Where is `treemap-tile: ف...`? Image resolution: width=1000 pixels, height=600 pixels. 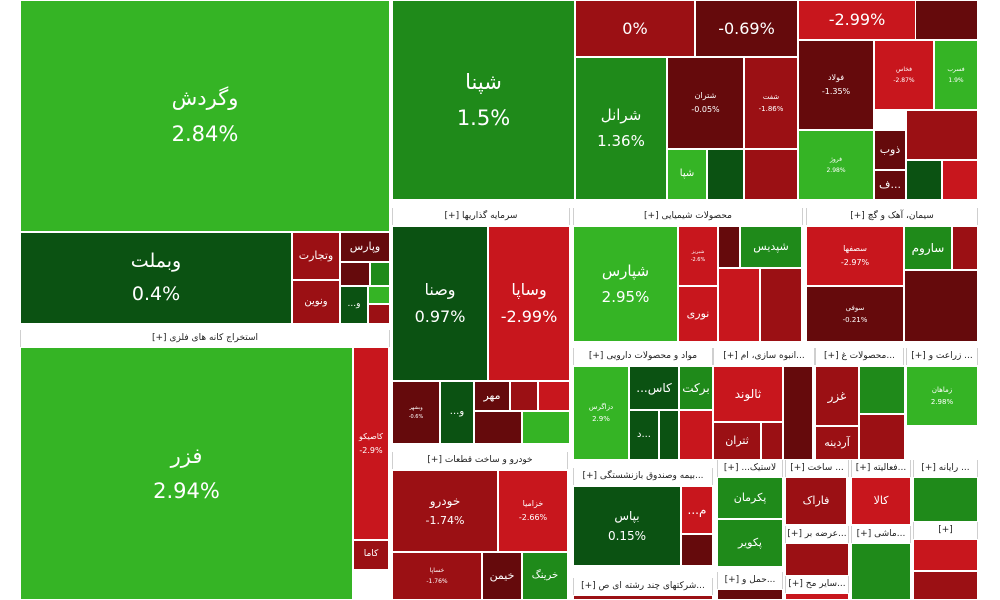 treemap-tile: ف... is located at coordinates (890, 185).